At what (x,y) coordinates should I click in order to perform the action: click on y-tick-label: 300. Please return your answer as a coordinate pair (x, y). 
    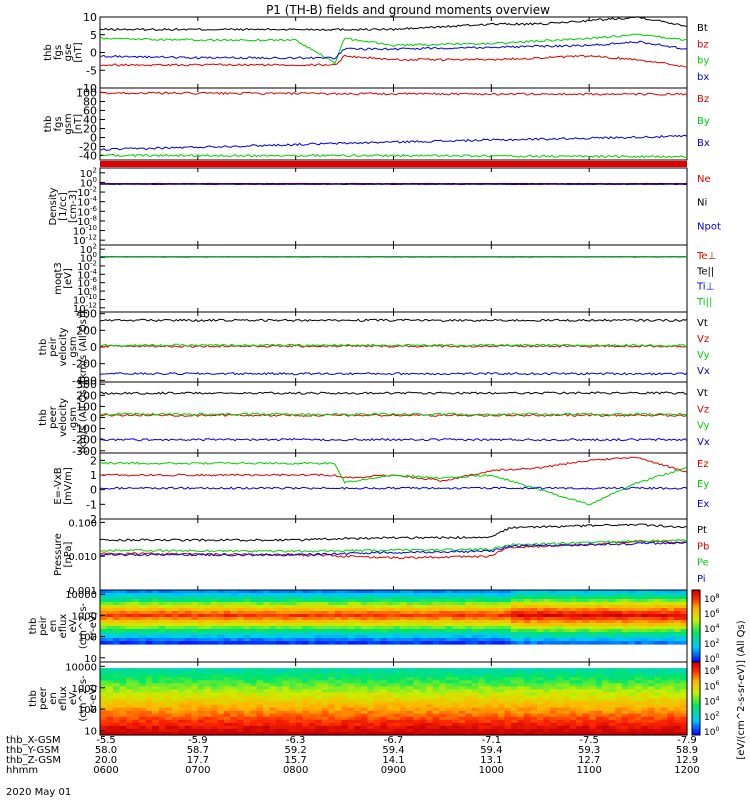
    Looking at the image, I should click on (86, 384).